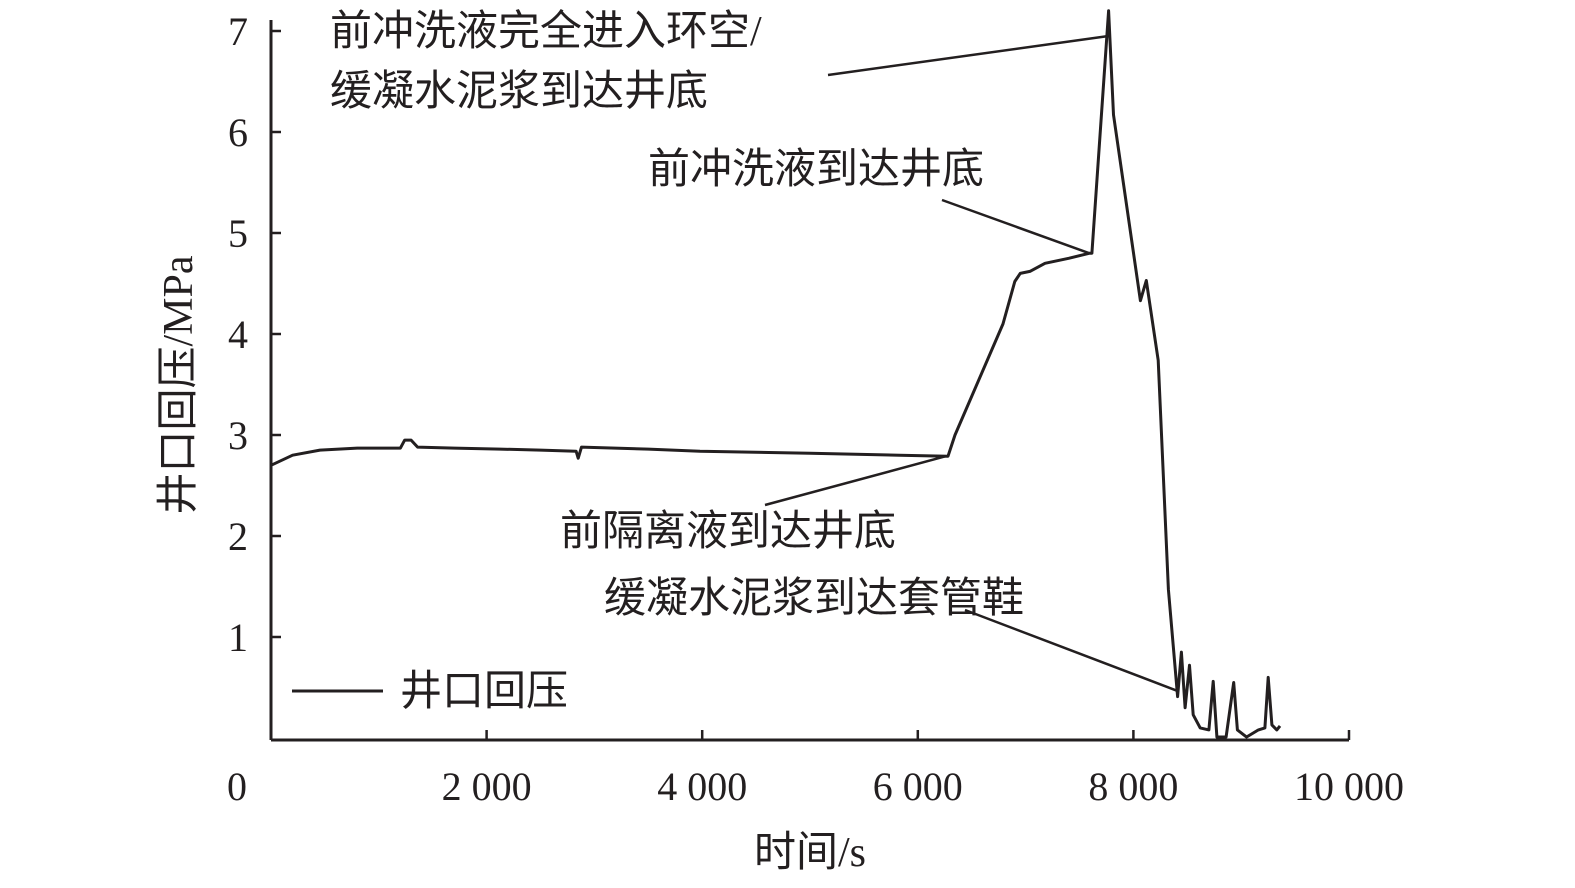  I want to click on x-tick-label: 8 000, so click(1133, 786).